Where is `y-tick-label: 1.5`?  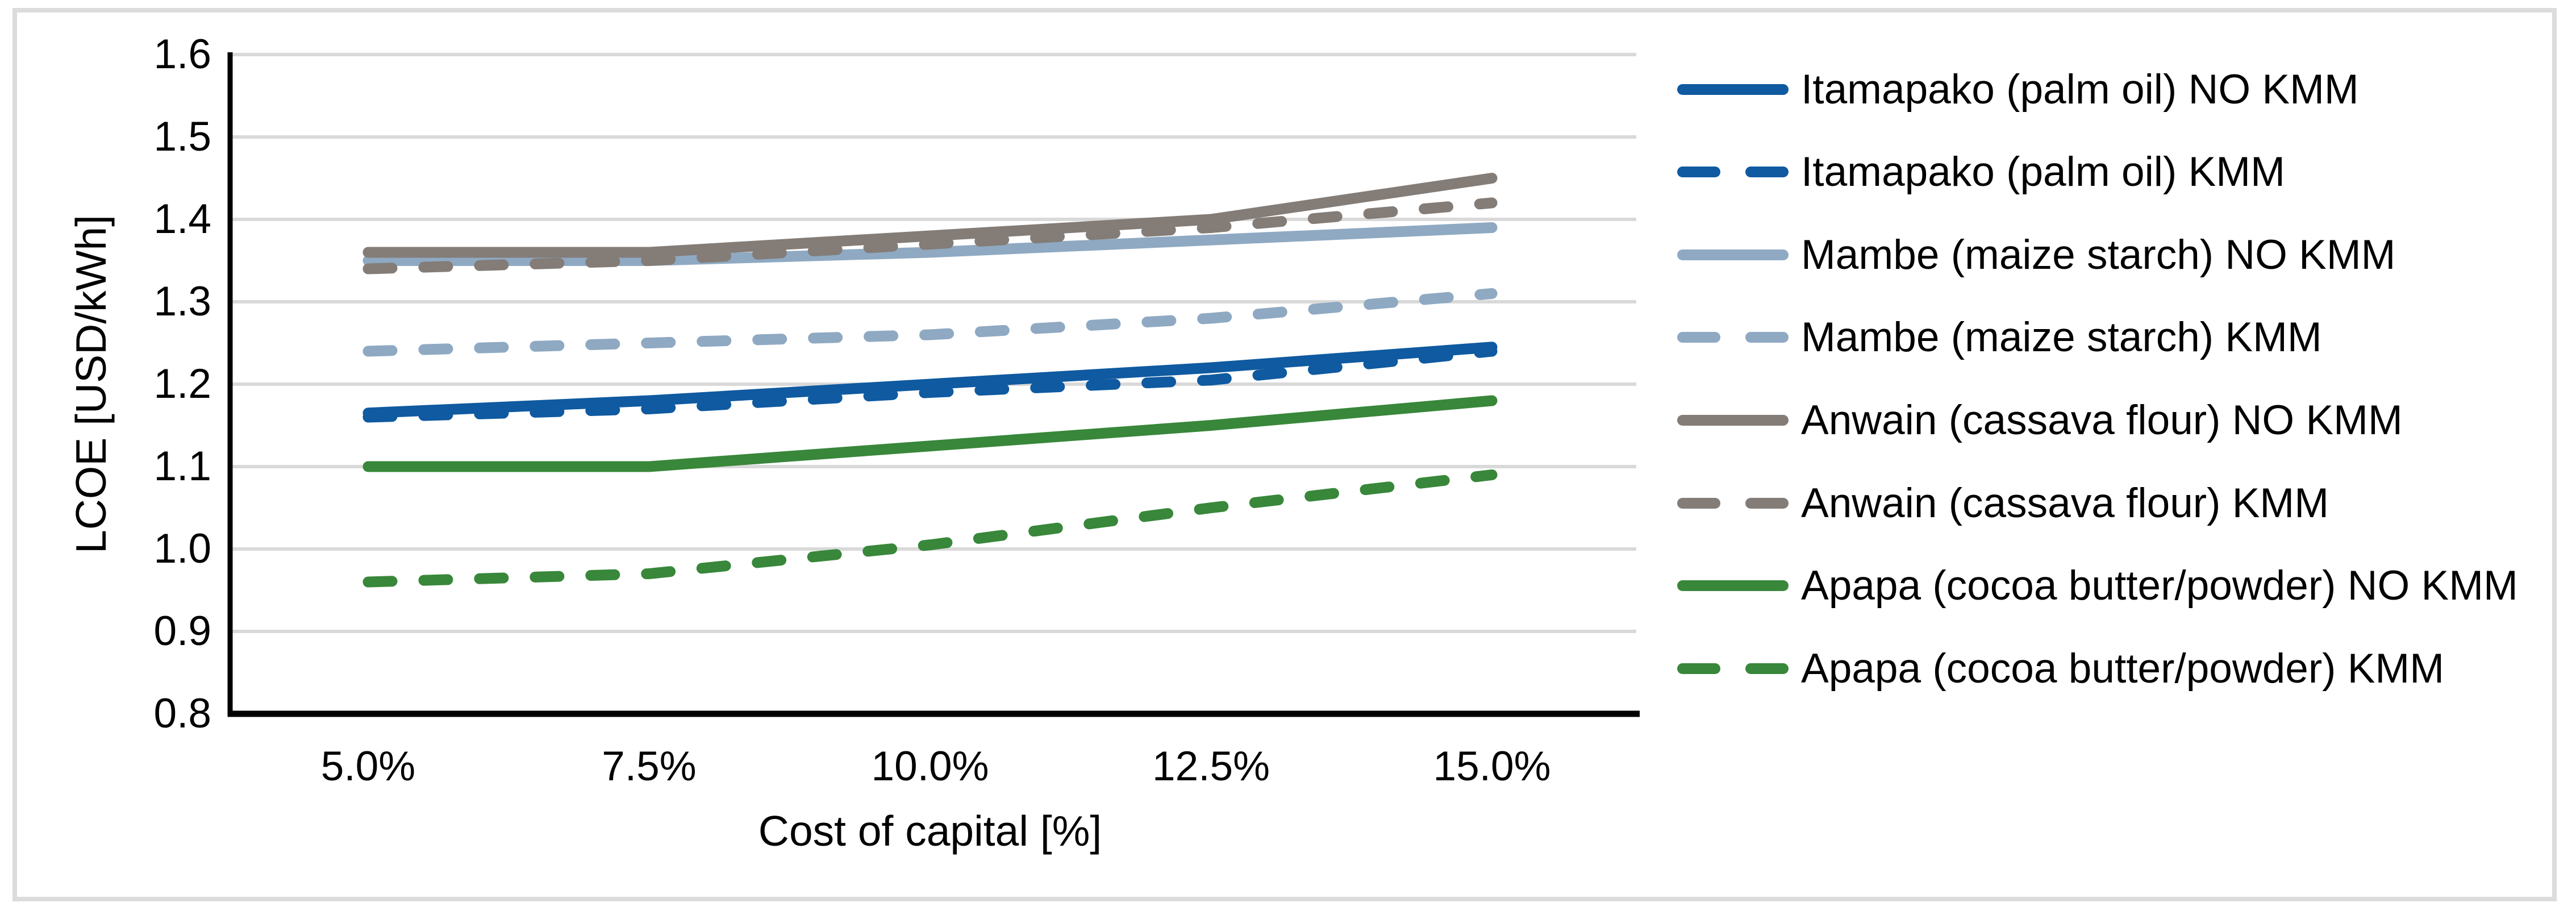
y-tick-label: 1.5 is located at coordinates (182, 137).